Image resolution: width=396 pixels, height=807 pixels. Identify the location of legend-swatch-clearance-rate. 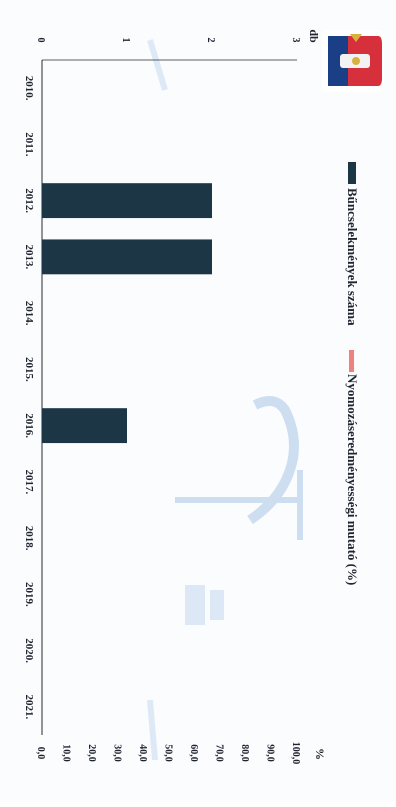
(351, 361).